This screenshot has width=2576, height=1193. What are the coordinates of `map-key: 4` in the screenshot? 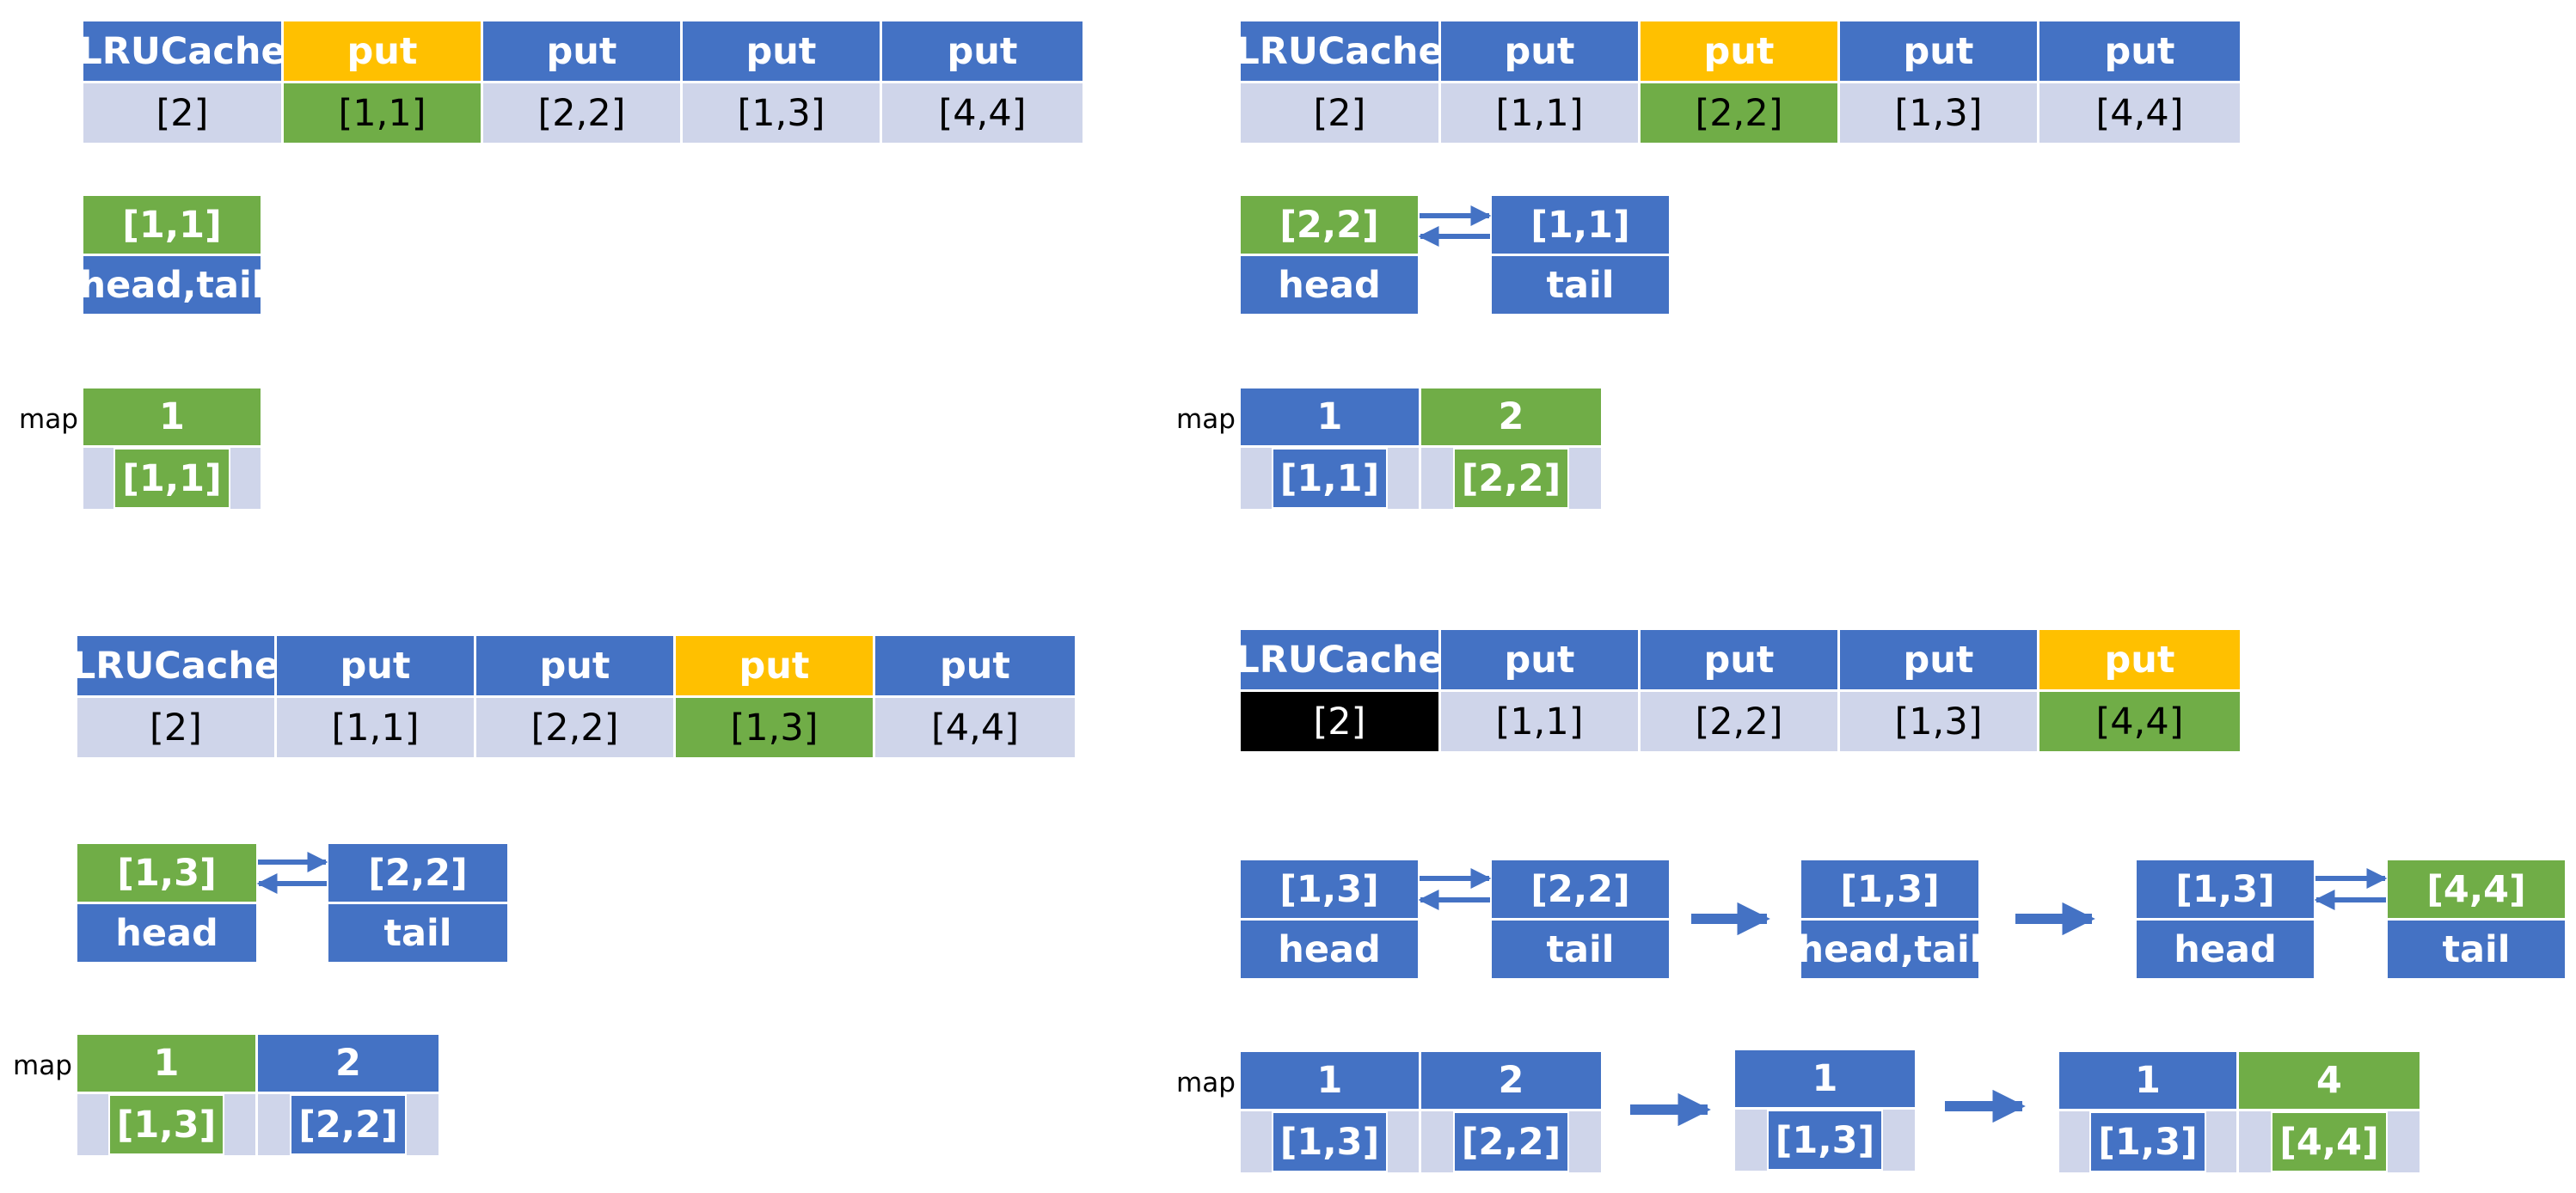 It's located at (2330, 1080).